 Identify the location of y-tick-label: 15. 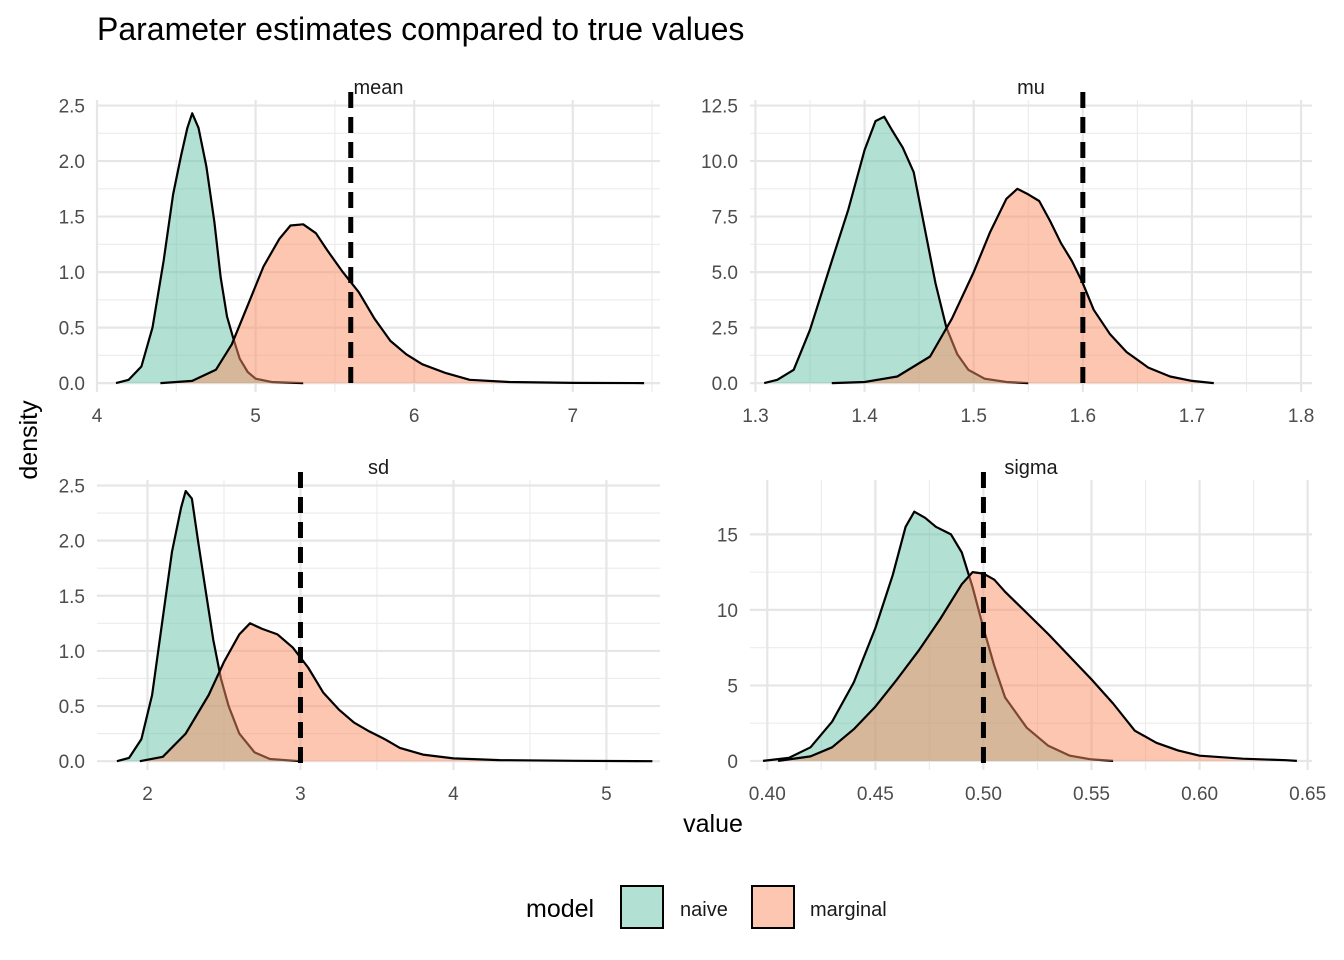
(727, 535).